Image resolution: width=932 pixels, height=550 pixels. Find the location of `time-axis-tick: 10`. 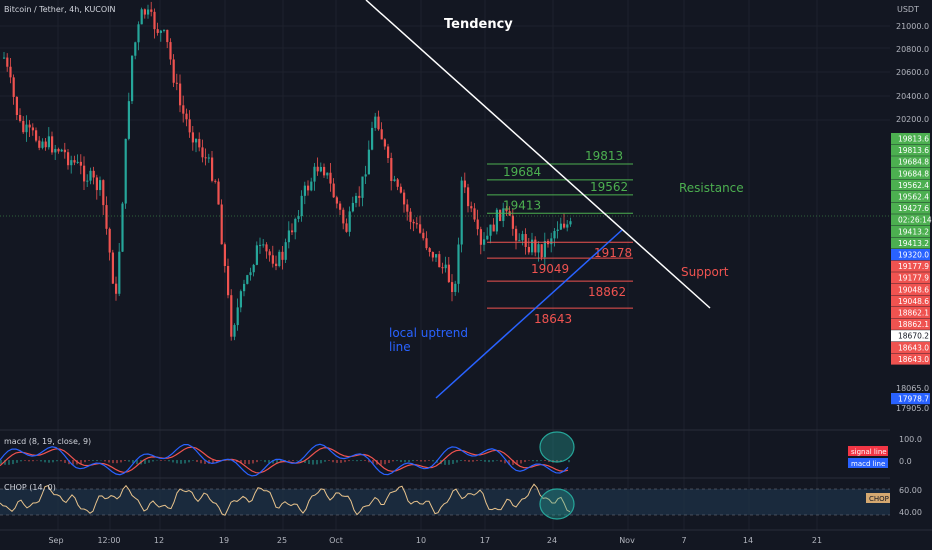

time-axis-tick: 10 is located at coordinates (421, 540).